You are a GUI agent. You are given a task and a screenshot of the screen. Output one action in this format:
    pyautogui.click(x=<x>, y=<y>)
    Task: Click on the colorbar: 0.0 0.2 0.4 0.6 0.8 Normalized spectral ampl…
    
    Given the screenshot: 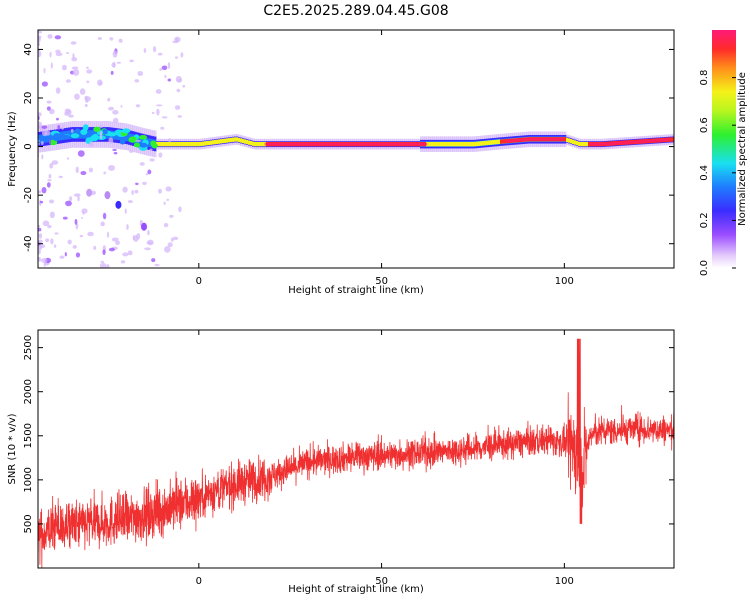 What is the action you would take?
    pyautogui.click(x=723, y=153)
    